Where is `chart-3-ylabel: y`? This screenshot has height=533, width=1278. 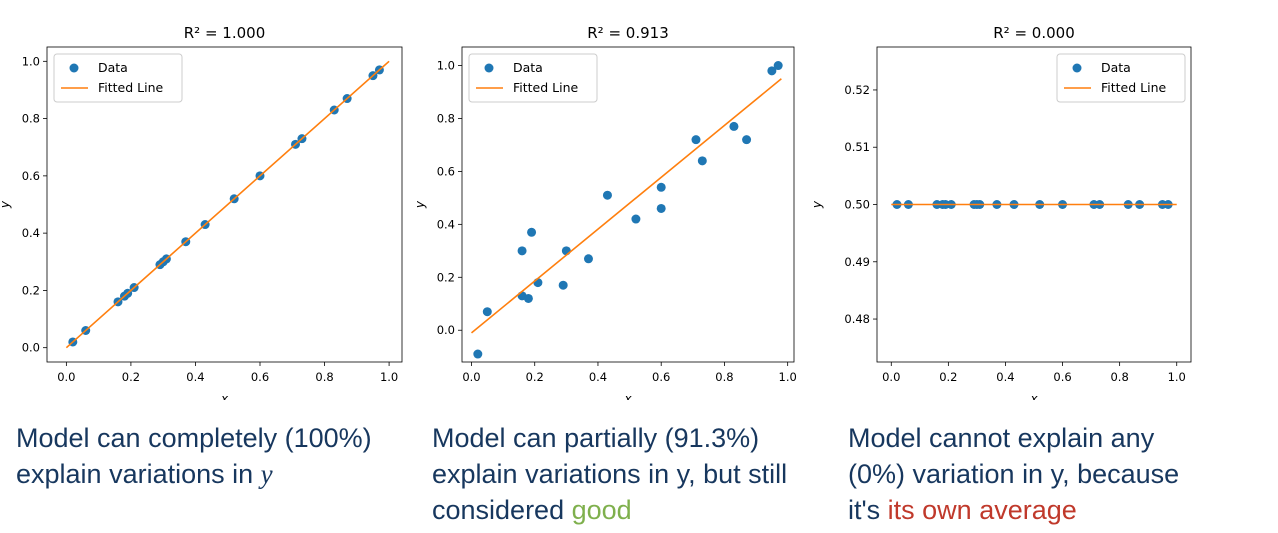 chart-3-ylabel: y is located at coordinates (817, 204).